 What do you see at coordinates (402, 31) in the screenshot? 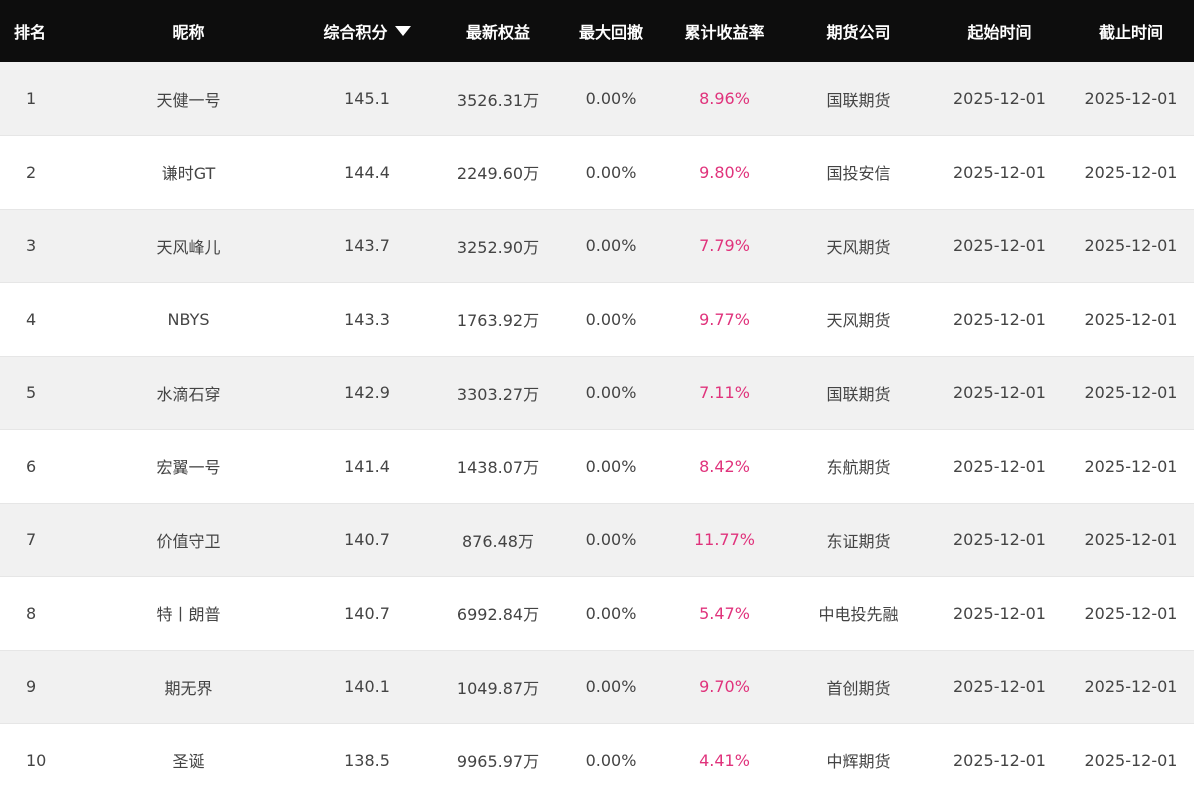
I see `sort-descending-icon` at bounding box center [402, 31].